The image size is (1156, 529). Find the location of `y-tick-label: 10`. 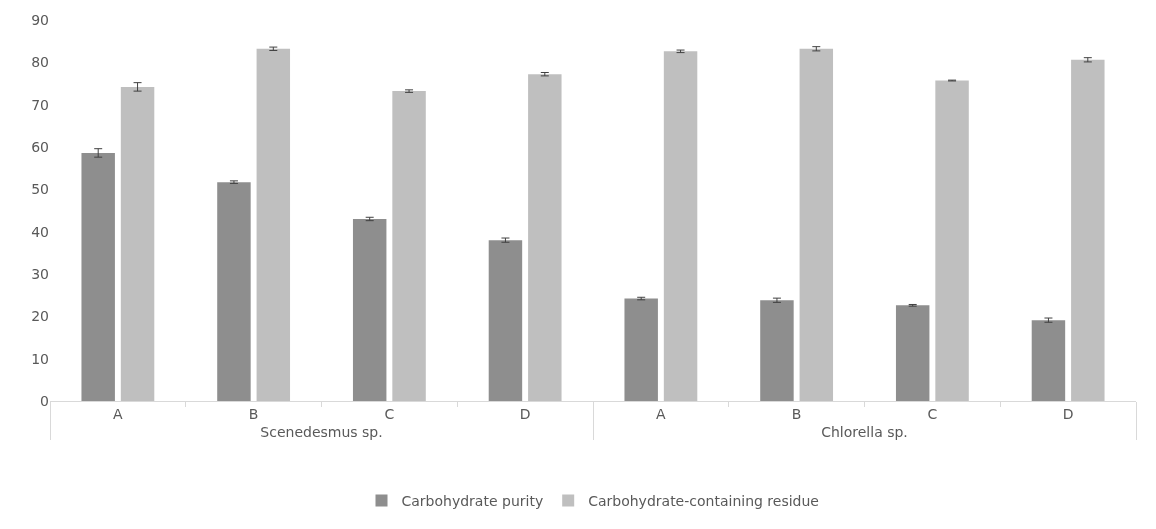

y-tick-label: 10 is located at coordinates (40, 358).